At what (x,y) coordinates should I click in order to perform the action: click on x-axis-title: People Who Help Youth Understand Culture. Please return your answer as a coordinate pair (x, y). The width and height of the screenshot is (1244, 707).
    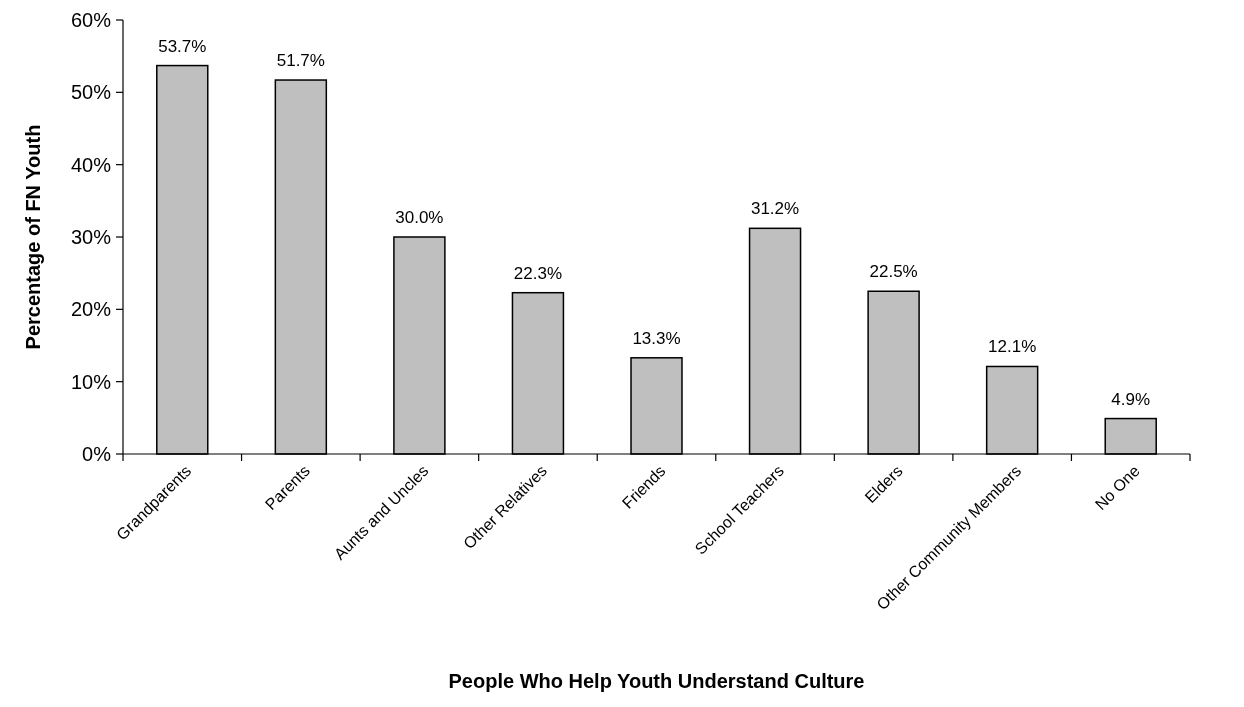
    Looking at the image, I should click on (656, 681).